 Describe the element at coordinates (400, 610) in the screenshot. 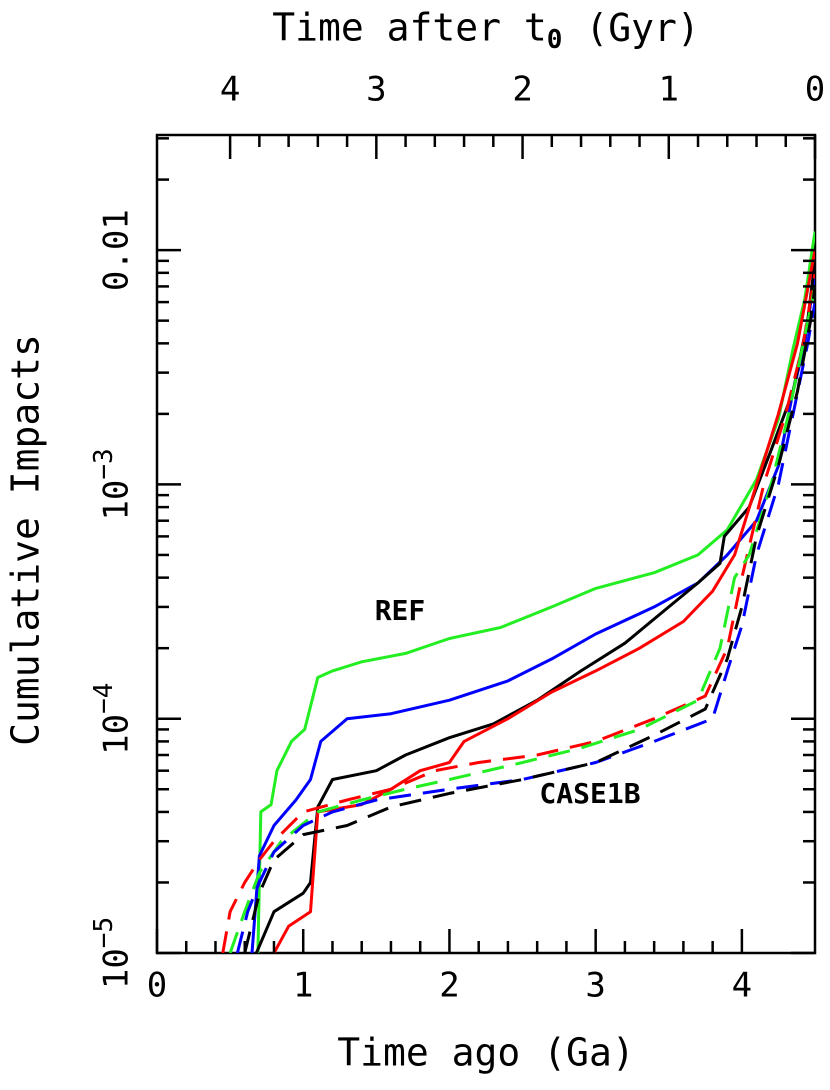

I see `annotation: REF` at that location.